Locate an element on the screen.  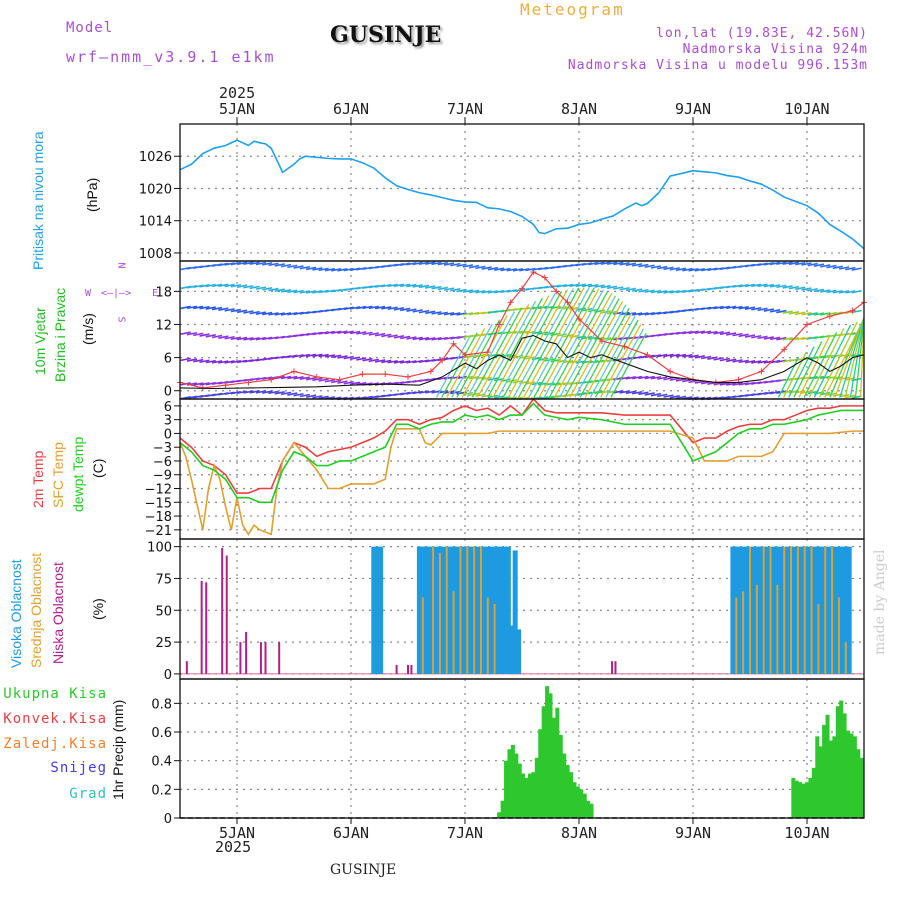
y-tick-label: 12 is located at coordinates (163, 325).